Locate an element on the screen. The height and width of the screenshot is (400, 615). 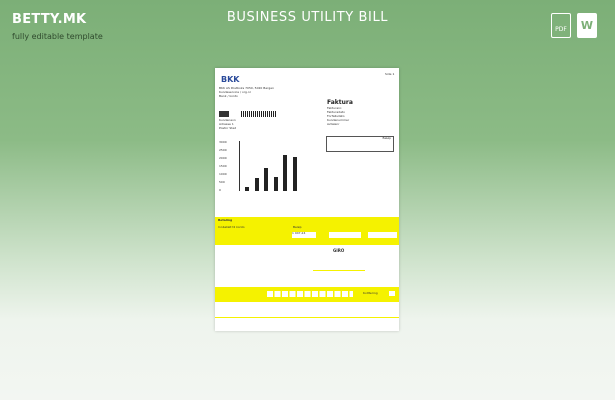
sender-line: Kundeservice / org.nr is located at coordinates (235, 92).